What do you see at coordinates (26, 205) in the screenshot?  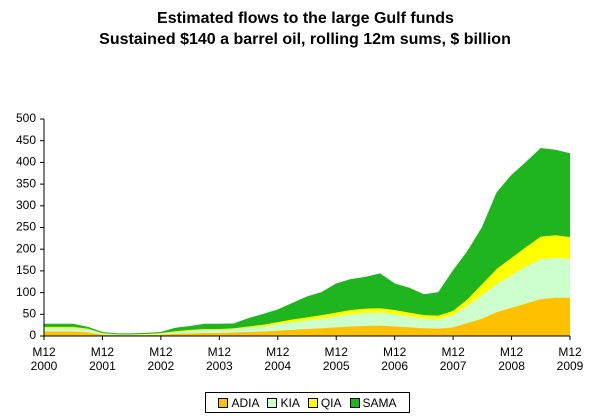 I see `y-tick-label: 300` at bounding box center [26, 205].